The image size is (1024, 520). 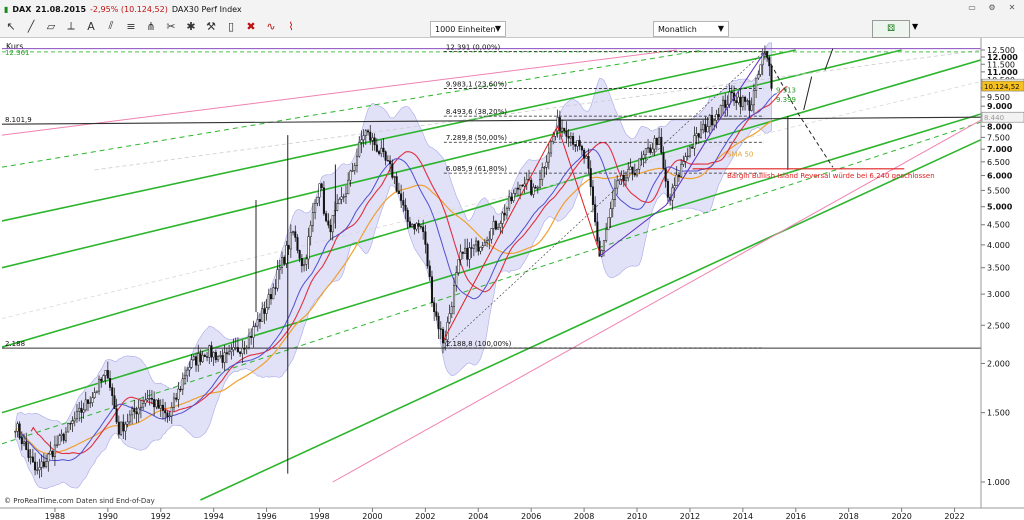 What do you see at coordinates (891, 29) in the screenshot?
I see `indicator-widget: ⚄` at bounding box center [891, 29].